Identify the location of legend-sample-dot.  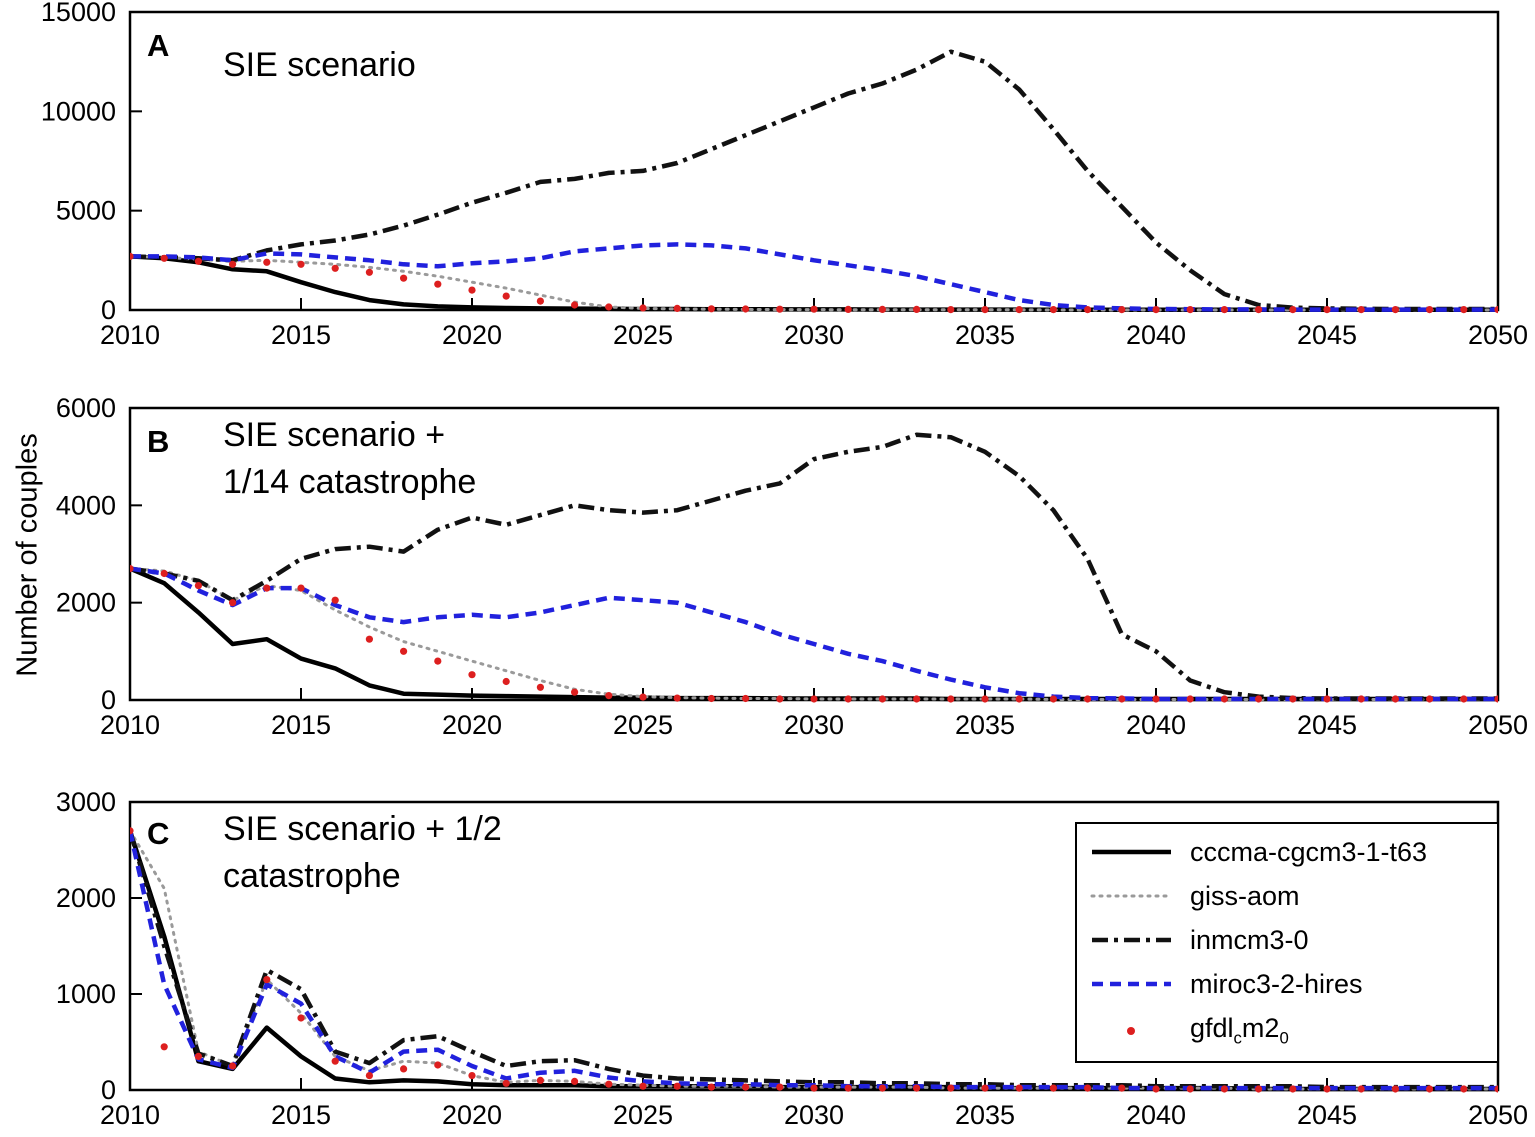
(1131, 1030).